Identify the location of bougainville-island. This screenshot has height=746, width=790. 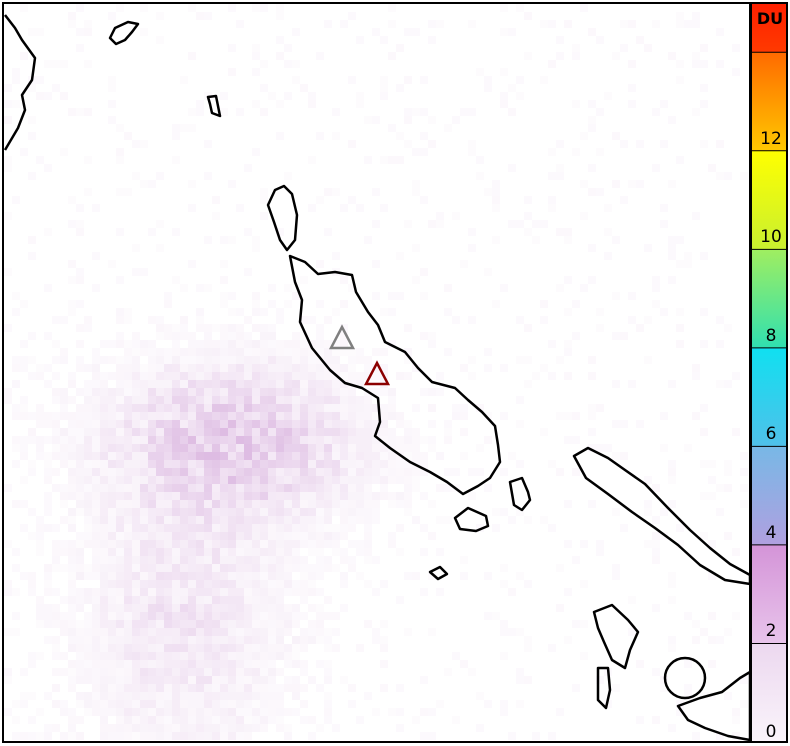
(395, 375).